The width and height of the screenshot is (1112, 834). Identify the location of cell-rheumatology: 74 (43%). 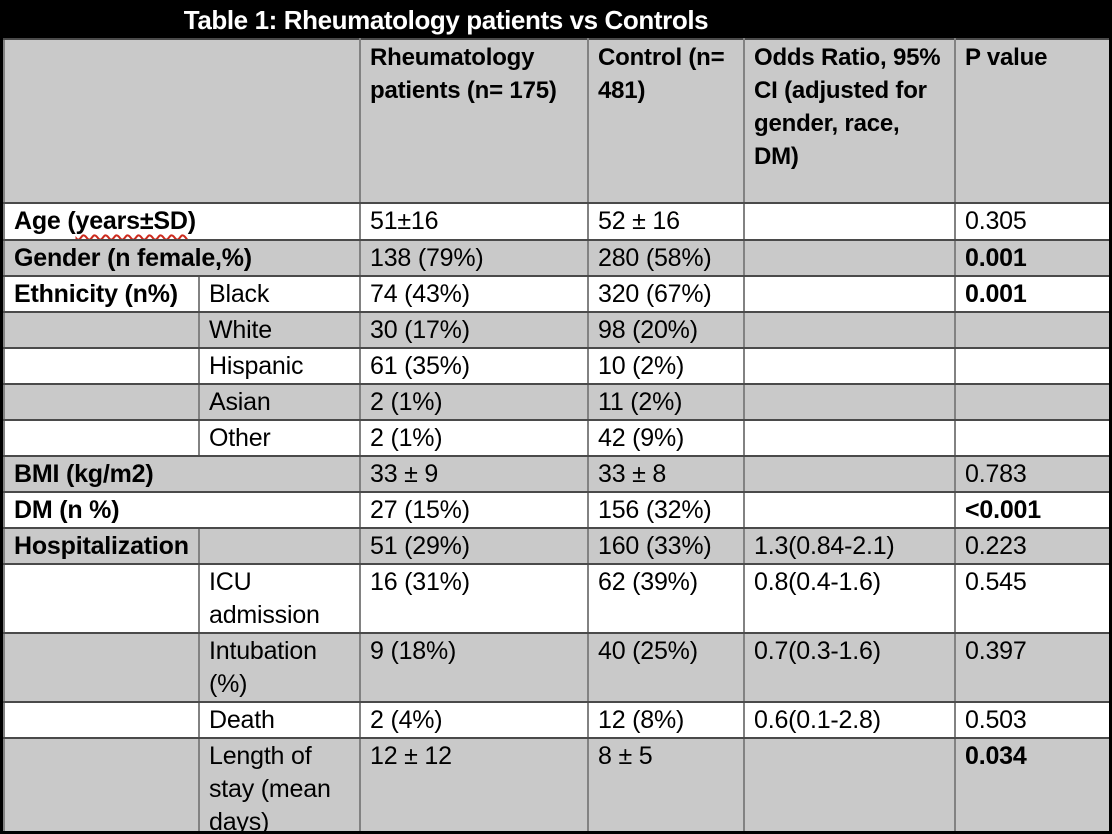
(474, 294).